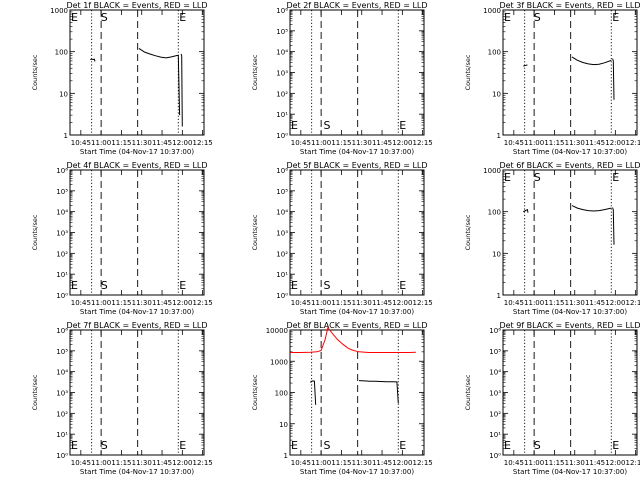  What do you see at coordinates (353, 339) in the screenshot?
I see `series-line-red` at bounding box center [353, 339].